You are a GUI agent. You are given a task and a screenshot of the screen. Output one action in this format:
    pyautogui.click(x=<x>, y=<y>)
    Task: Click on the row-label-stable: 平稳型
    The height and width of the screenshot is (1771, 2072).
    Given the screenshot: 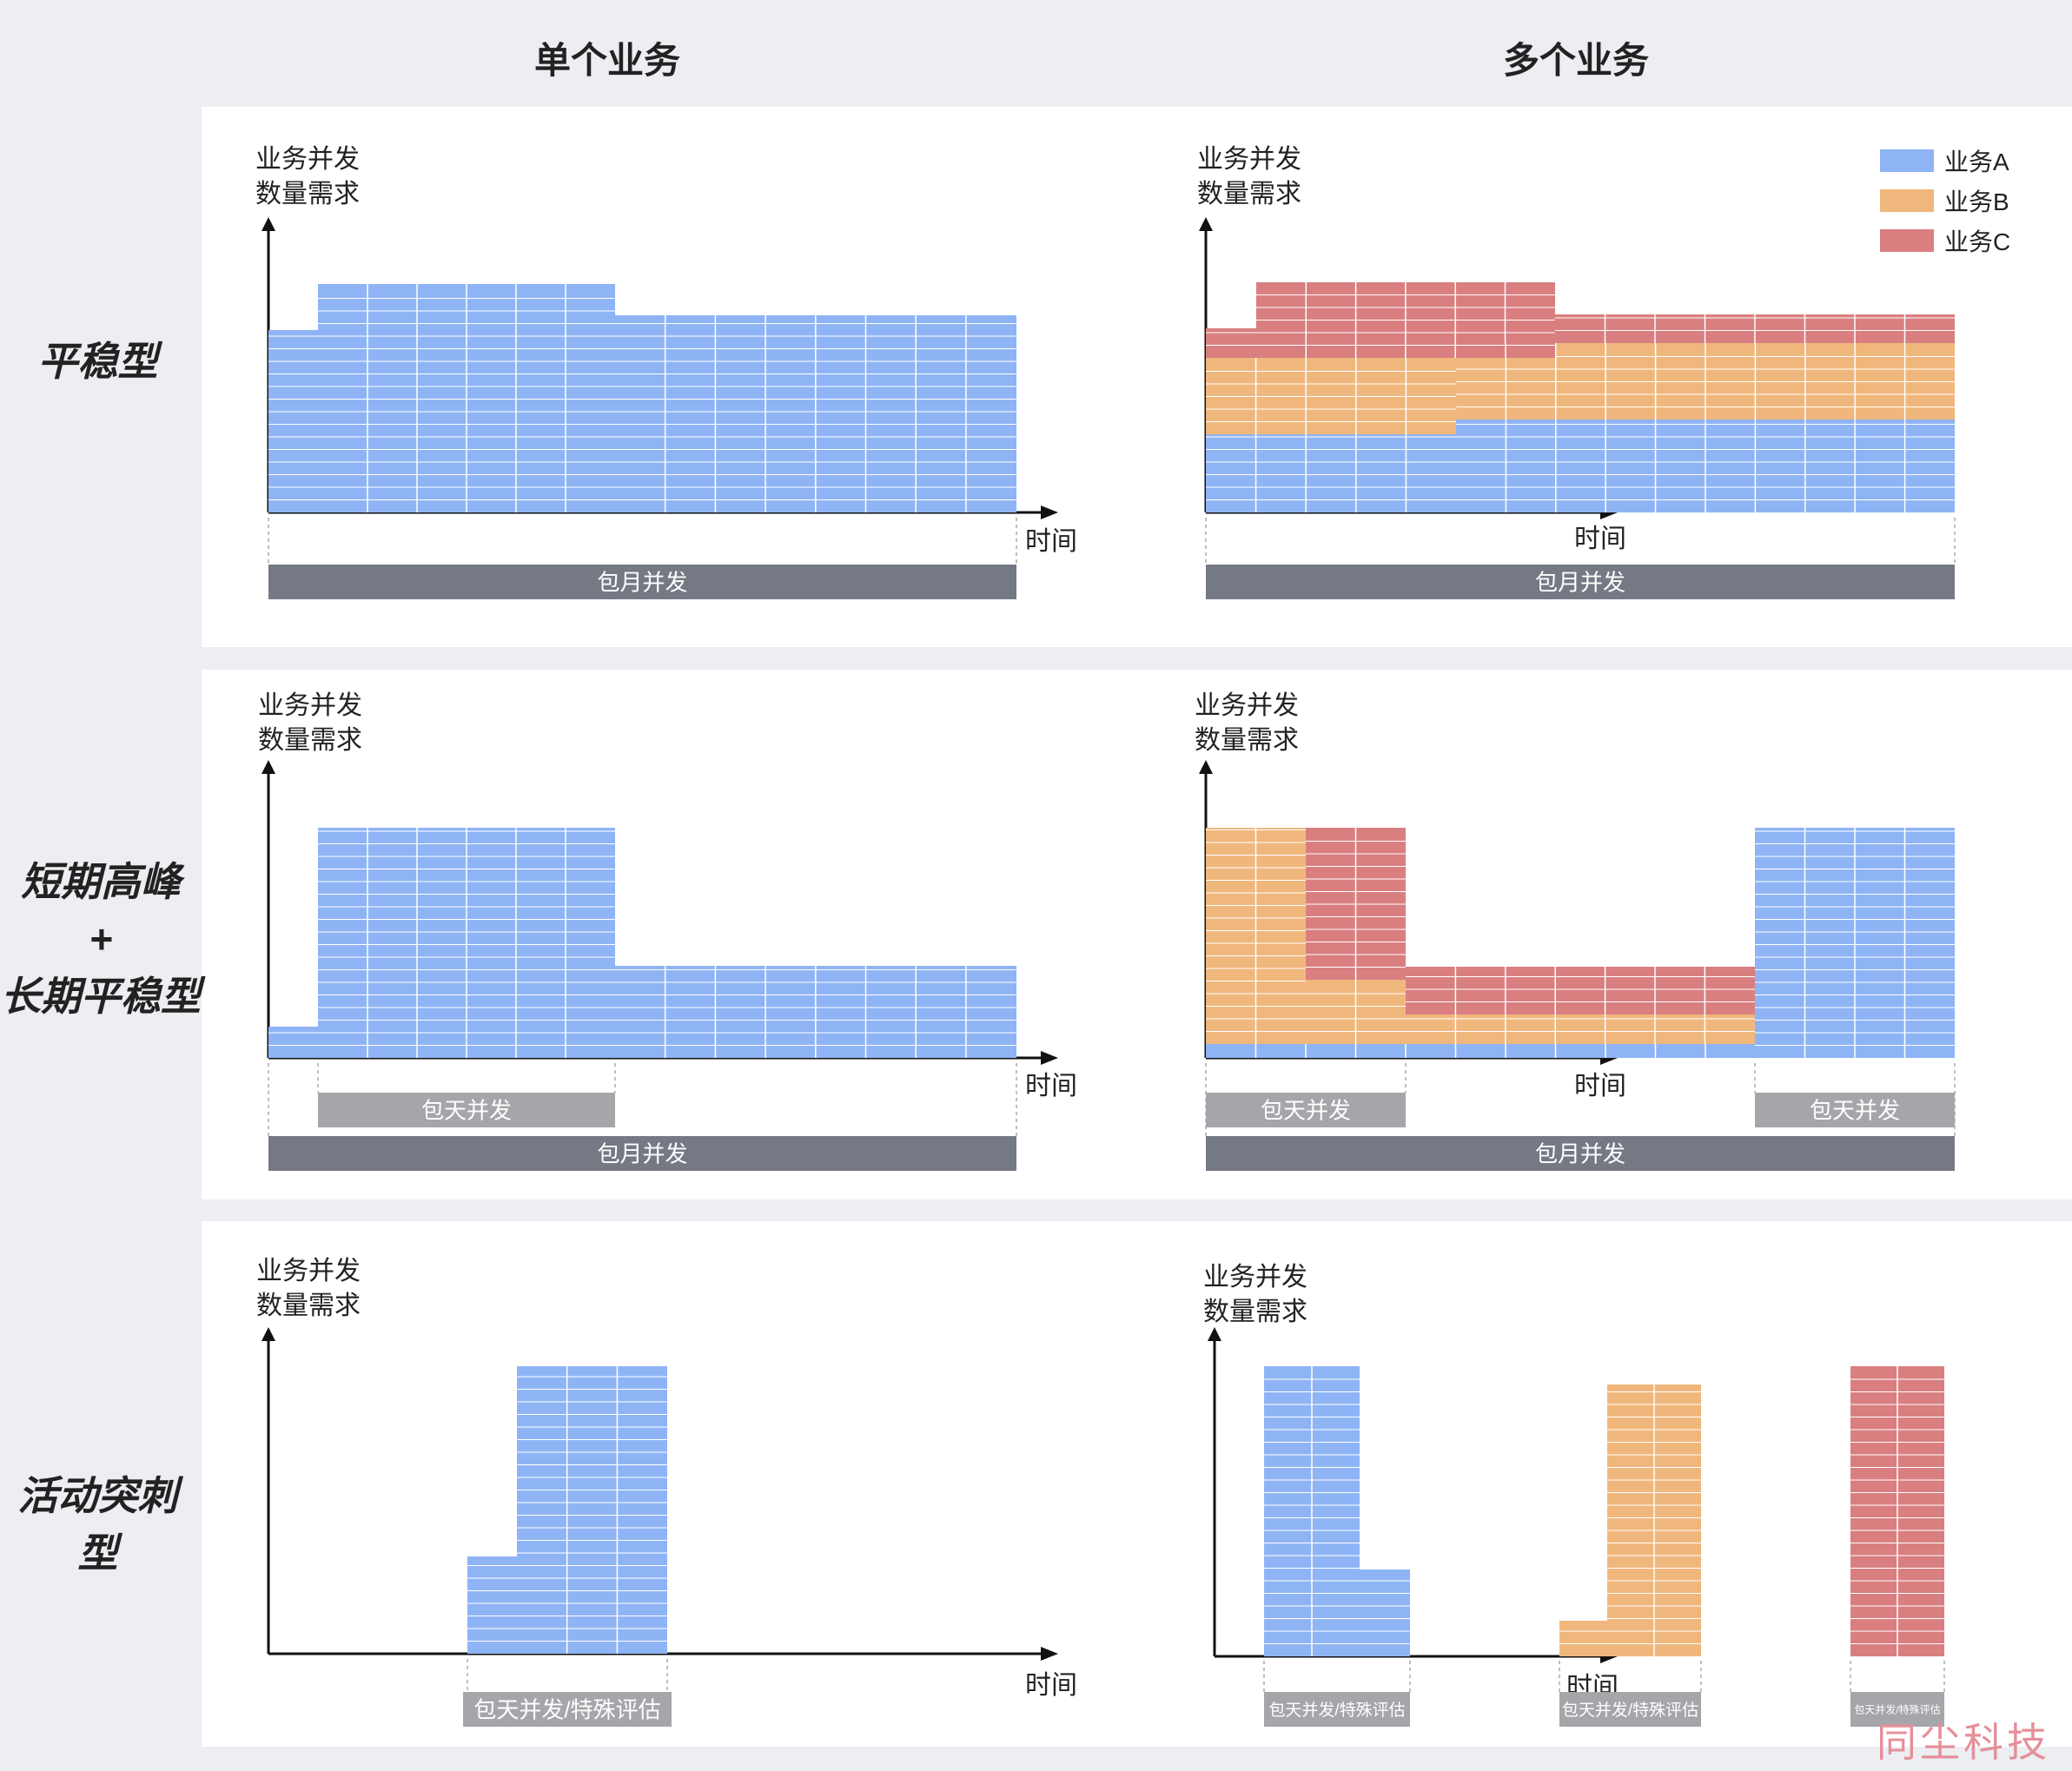 What is the action you would take?
    pyautogui.click(x=97, y=358)
    